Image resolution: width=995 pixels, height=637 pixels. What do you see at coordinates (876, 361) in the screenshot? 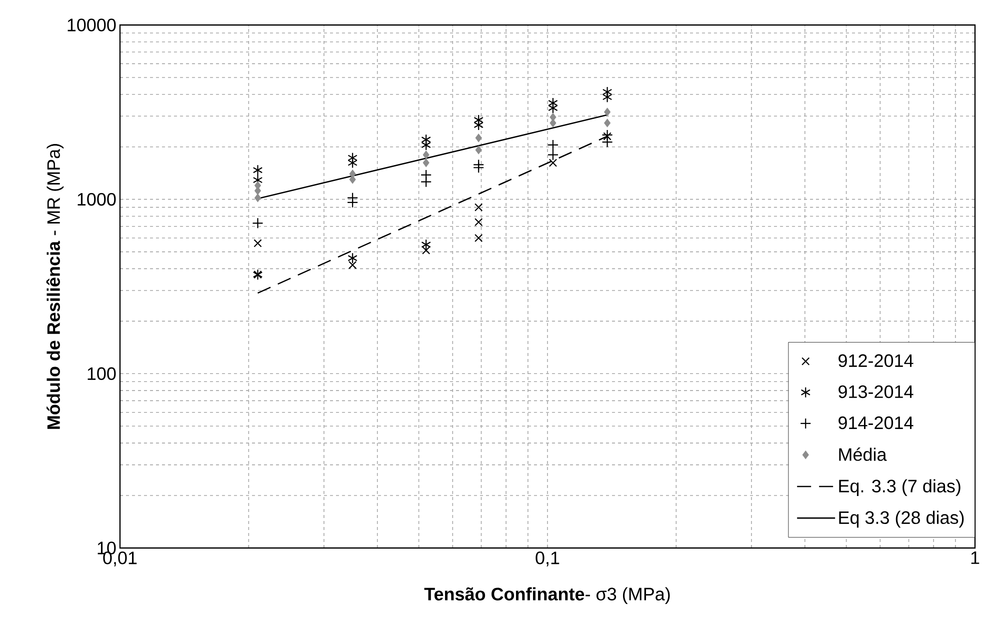
I see `legend-label: 912-2014` at bounding box center [876, 361].